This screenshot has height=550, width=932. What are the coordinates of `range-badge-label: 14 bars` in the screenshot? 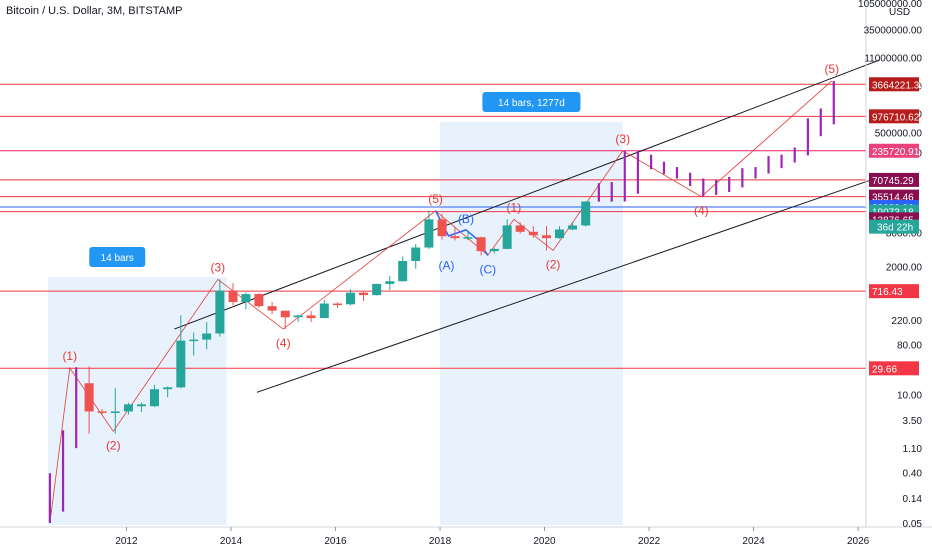 It's located at (117, 258).